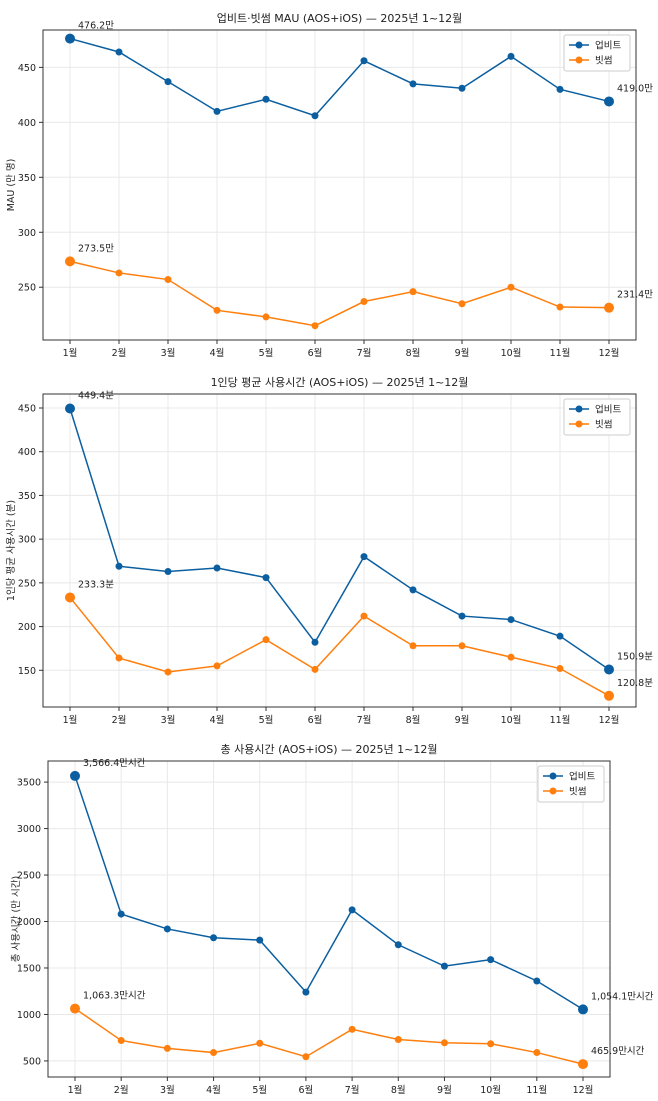 Image resolution: width=658 pixels, height=1101 pixels. I want to click on y-axis-label: 총 사용시간 (만 시간), so click(16, 919).